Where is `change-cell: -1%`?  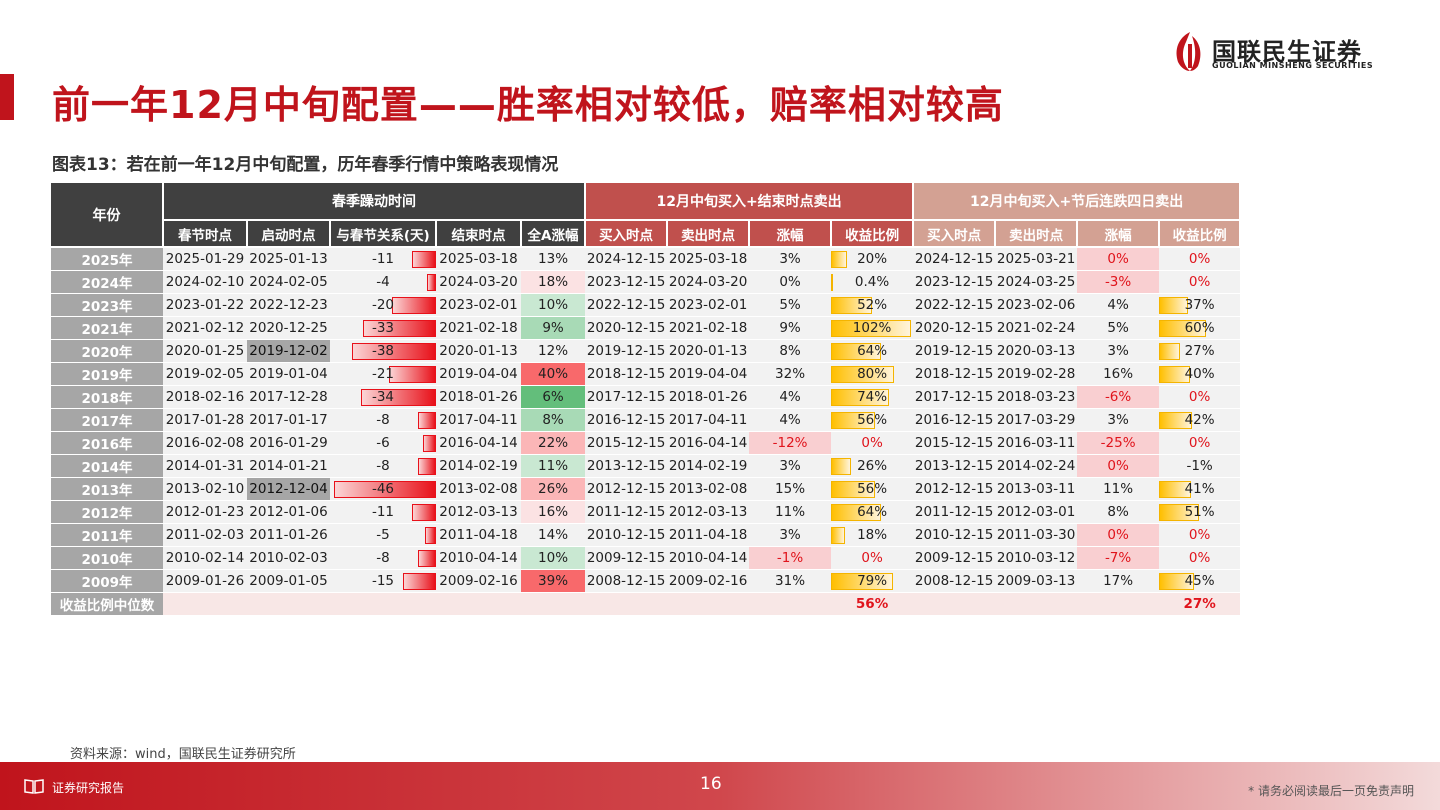 change-cell: -1% is located at coordinates (790, 558).